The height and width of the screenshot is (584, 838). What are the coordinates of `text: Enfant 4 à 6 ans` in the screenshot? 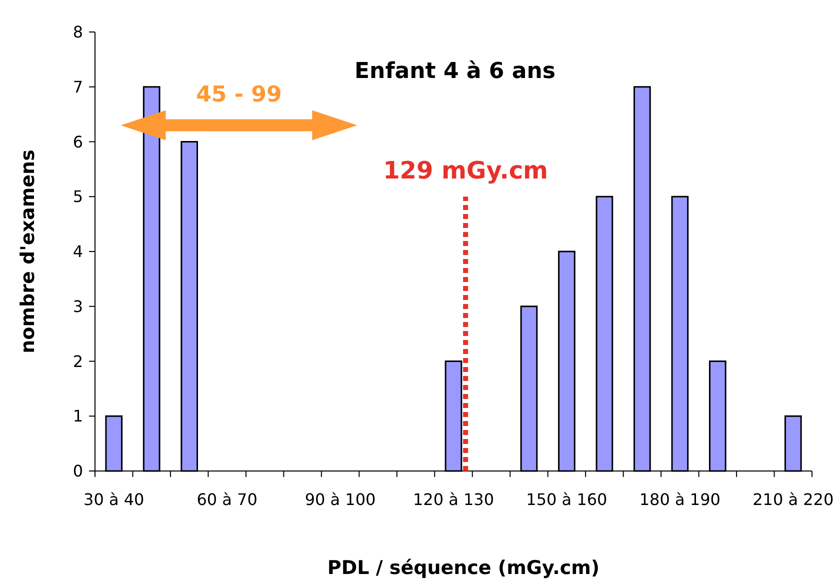 It's located at (455, 71).